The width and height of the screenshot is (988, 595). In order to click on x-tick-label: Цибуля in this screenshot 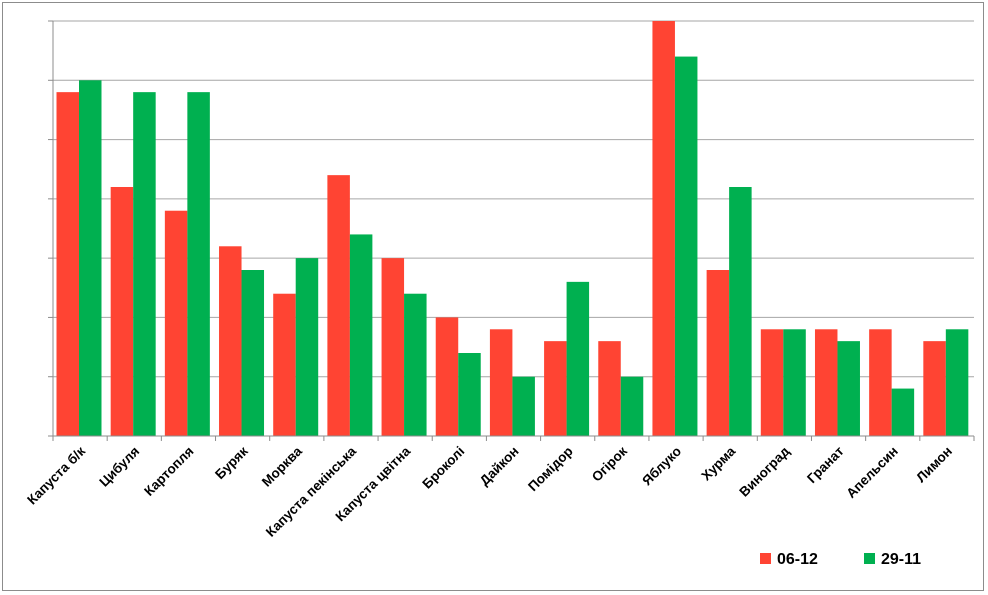, I will do `click(119, 467)`.